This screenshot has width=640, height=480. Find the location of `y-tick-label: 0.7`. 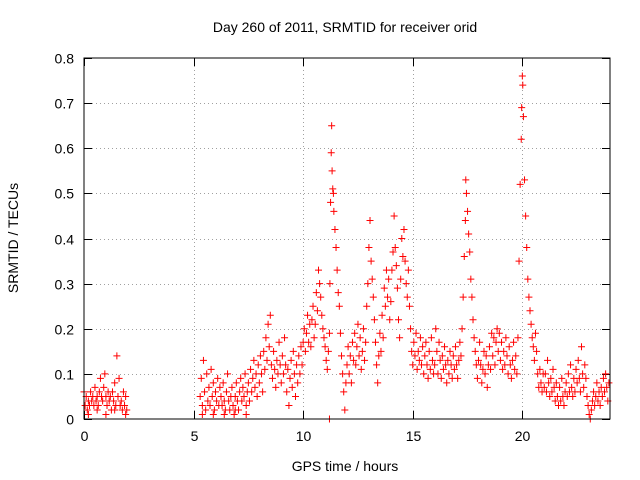

y-tick-label: 0.7 is located at coordinates (65, 104).